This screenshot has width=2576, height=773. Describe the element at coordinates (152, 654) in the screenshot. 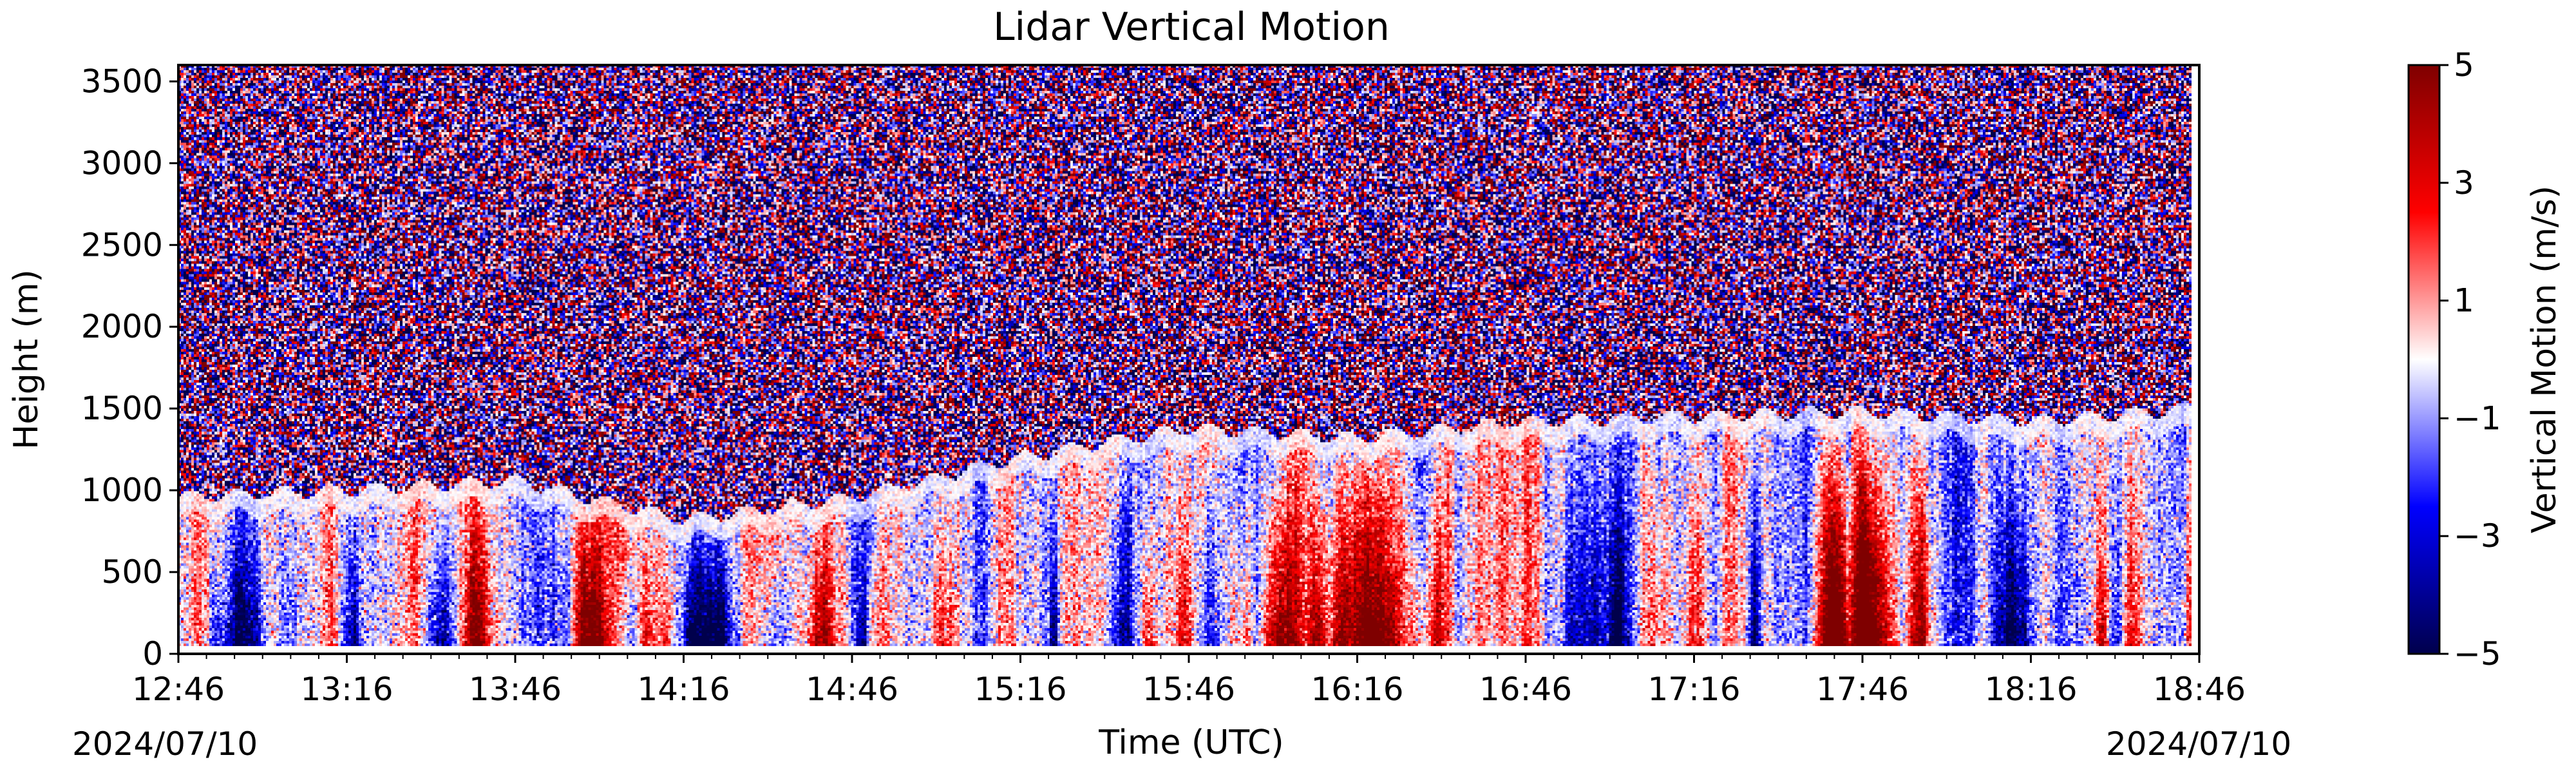

I see `y-tick-label: 0` at that location.